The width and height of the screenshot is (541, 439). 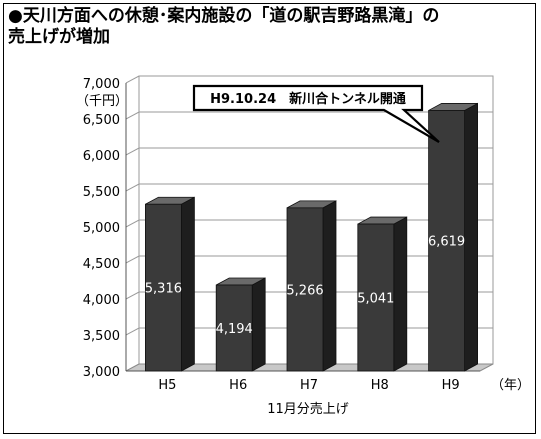 What do you see at coordinates (167, 385) in the screenshot?
I see `x-tick-label: H5` at bounding box center [167, 385].